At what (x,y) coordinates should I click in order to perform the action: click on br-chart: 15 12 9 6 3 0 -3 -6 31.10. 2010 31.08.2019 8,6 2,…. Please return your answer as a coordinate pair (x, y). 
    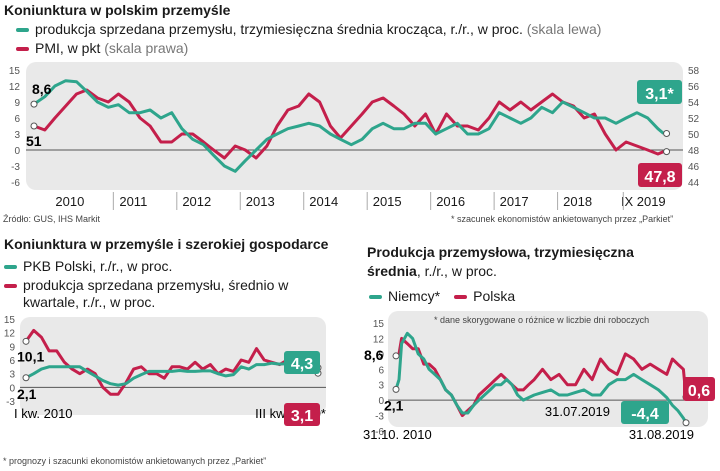
    Looking at the image, I should click on (539, 376).